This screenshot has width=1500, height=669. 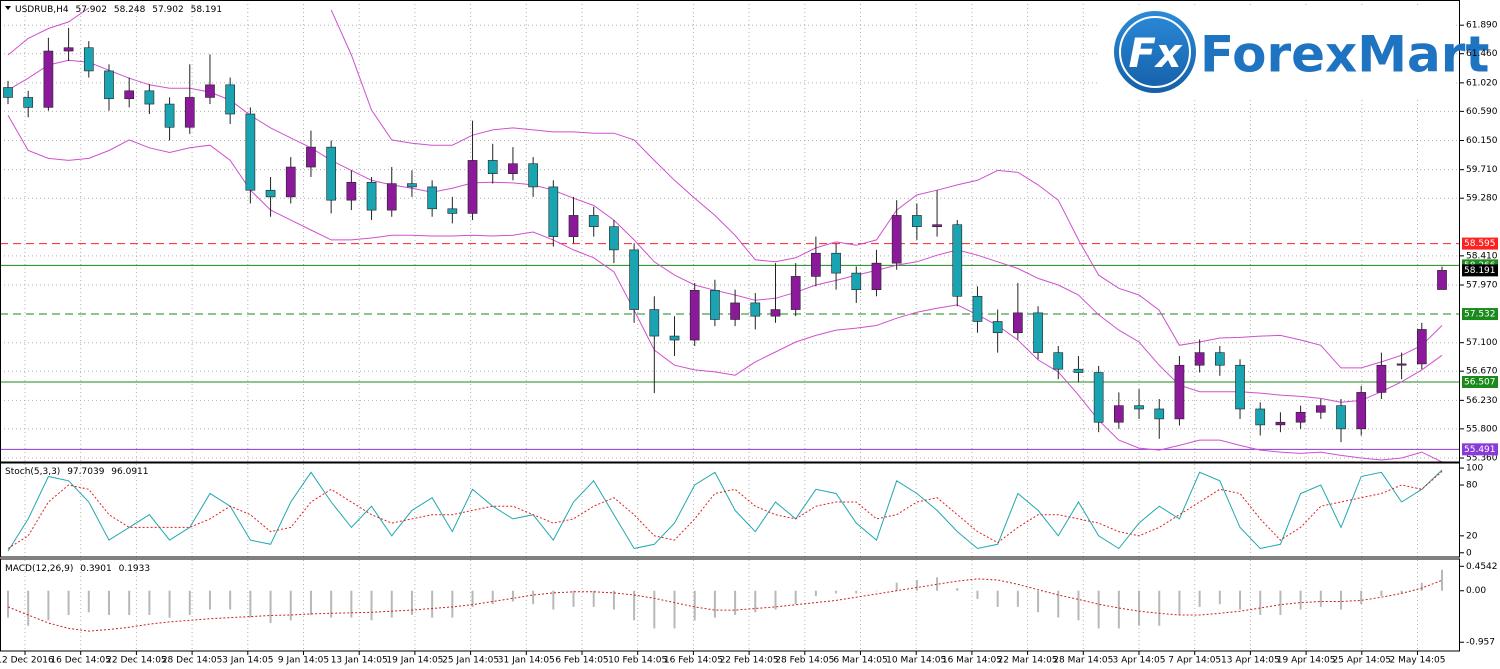 What do you see at coordinates (32, 472) in the screenshot?
I see `stoch-title: Stoch(5,3,3)` at bounding box center [32, 472].